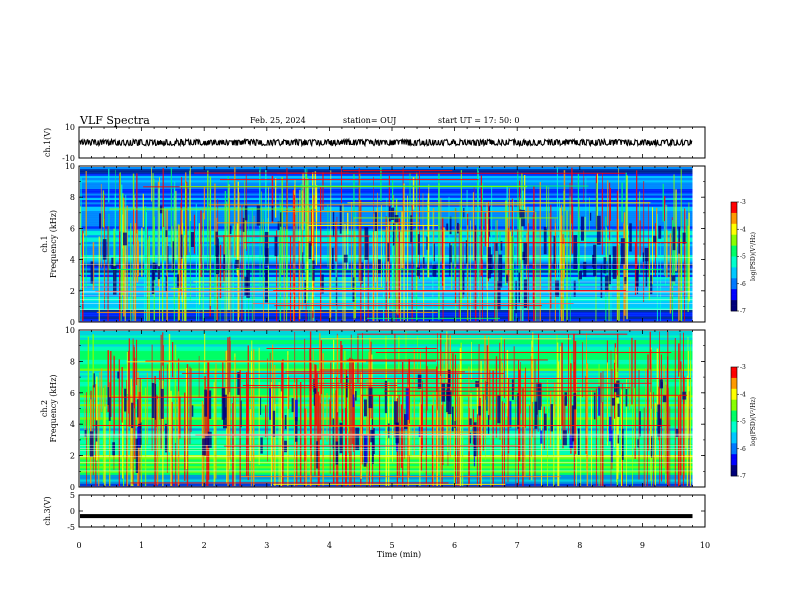 This screenshot has height=612, width=792. Describe the element at coordinates (369, 120) in the screenshot. I see `station-label: station= OUJ` at that location.